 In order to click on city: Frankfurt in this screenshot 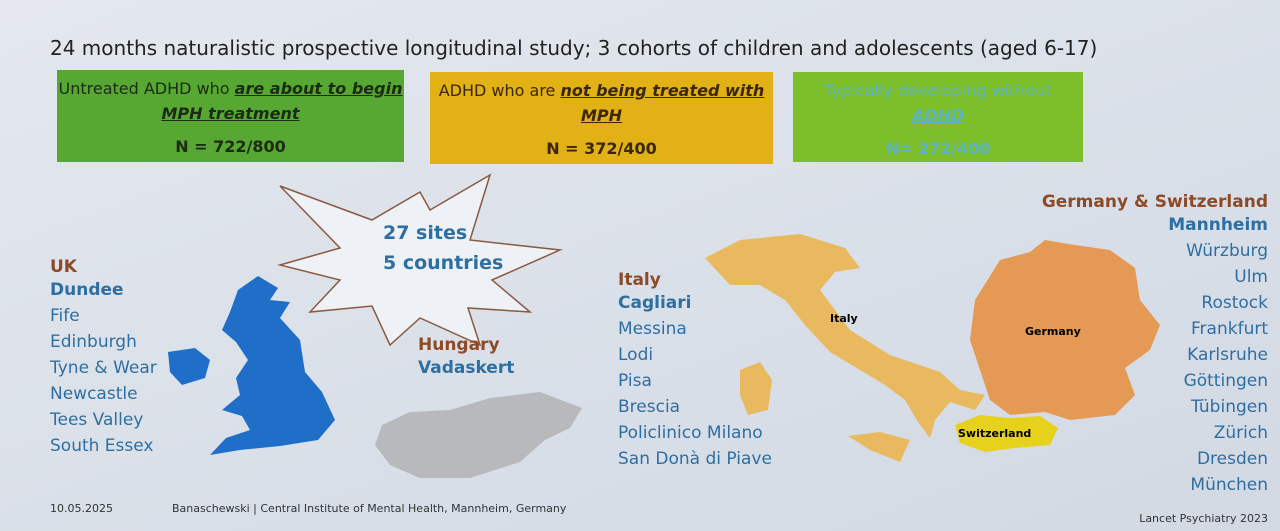, I will do `click(1229, 329)`.